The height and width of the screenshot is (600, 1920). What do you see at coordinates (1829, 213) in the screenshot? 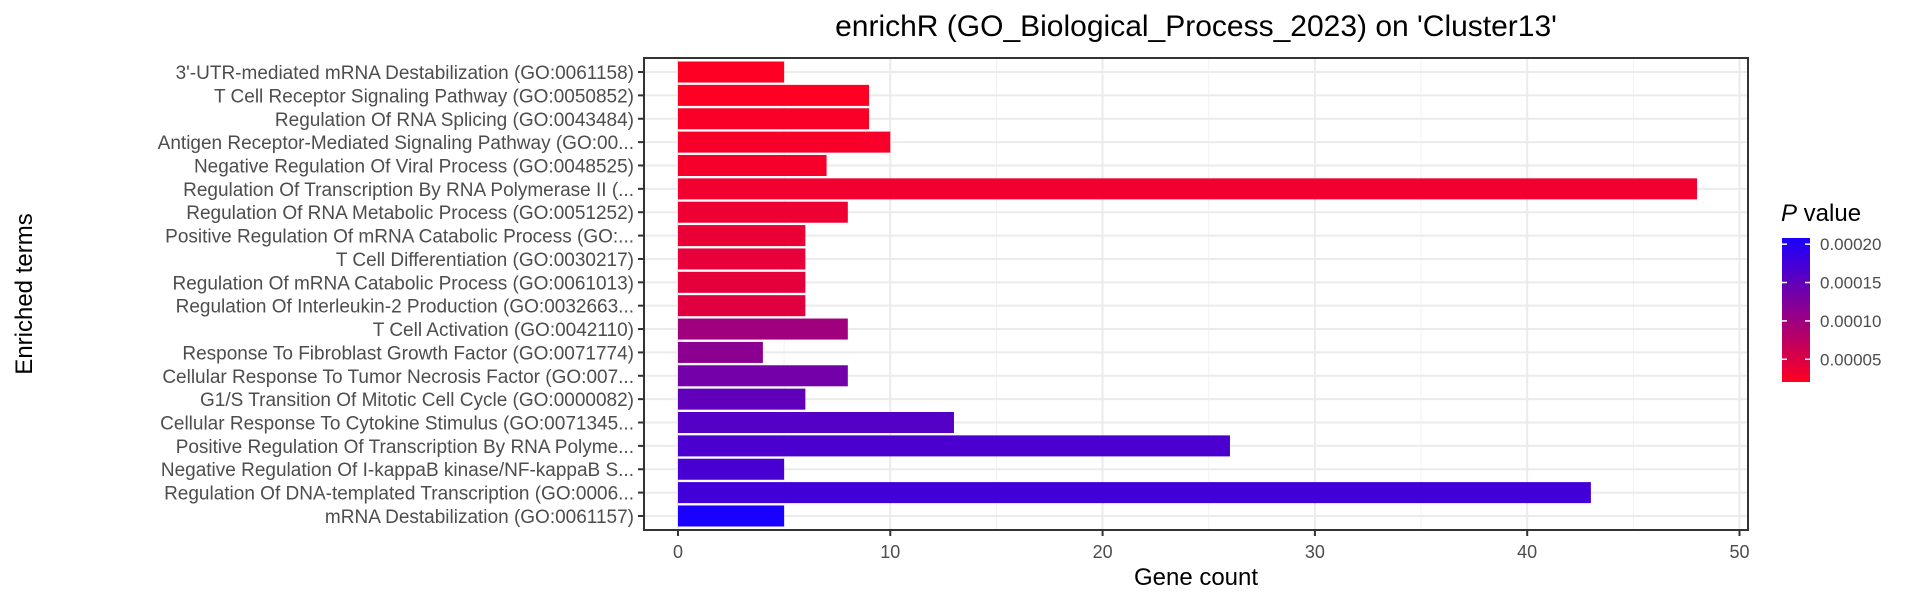
I see `legend-title-rest: value` at bounding box center [1829, 213].